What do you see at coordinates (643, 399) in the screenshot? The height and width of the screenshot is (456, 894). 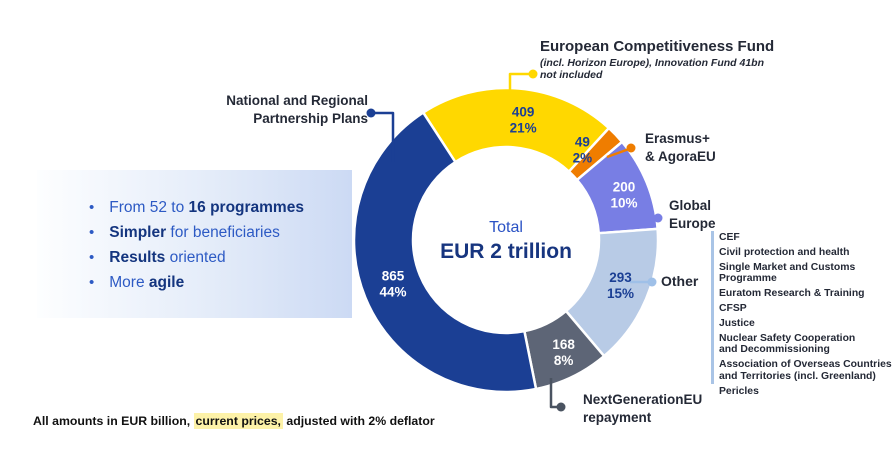 I see `callout-ngeu-line1: NextGenerationEU` at bounding box center [643, 399].